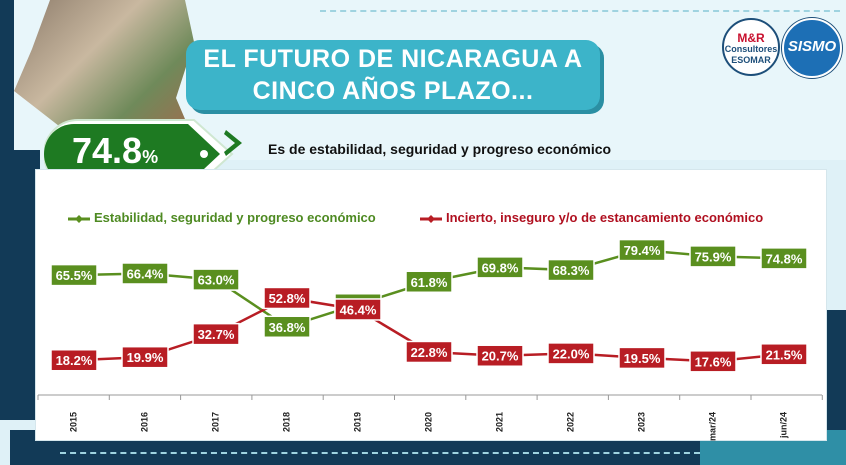 Image resolution: width=846 pixels, height=465 pixels. Describe the element at coordinates (499, 422) in the screenshot. I see `x-tick-label: 2021` at that location.